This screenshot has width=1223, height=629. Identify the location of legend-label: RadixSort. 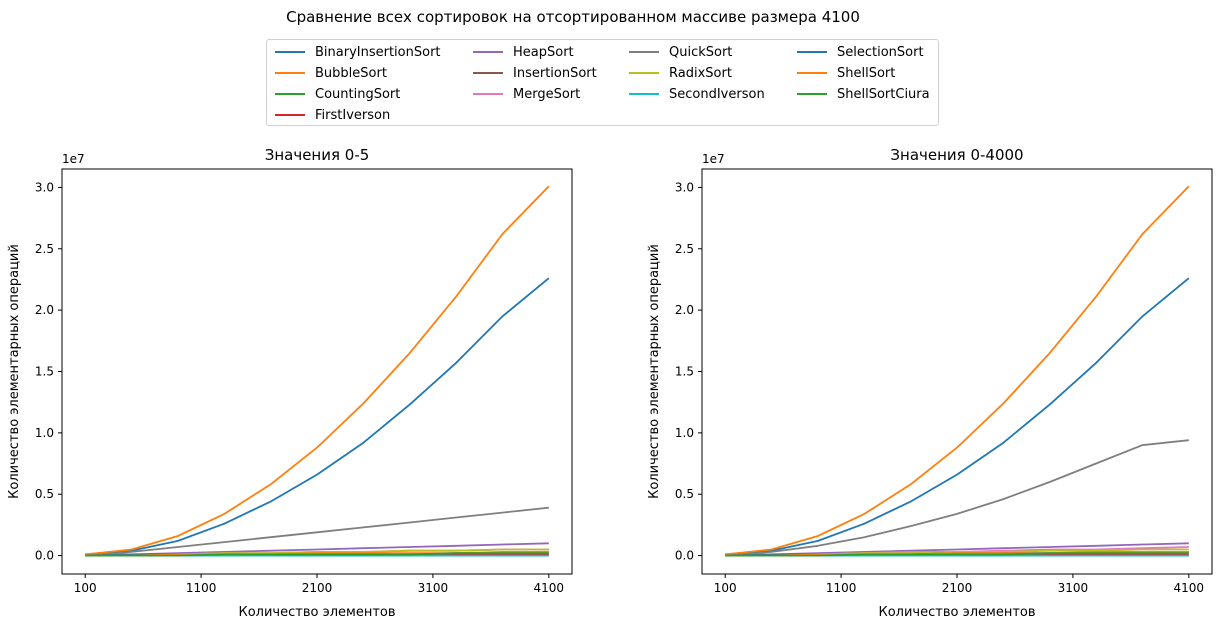
(700, 73).